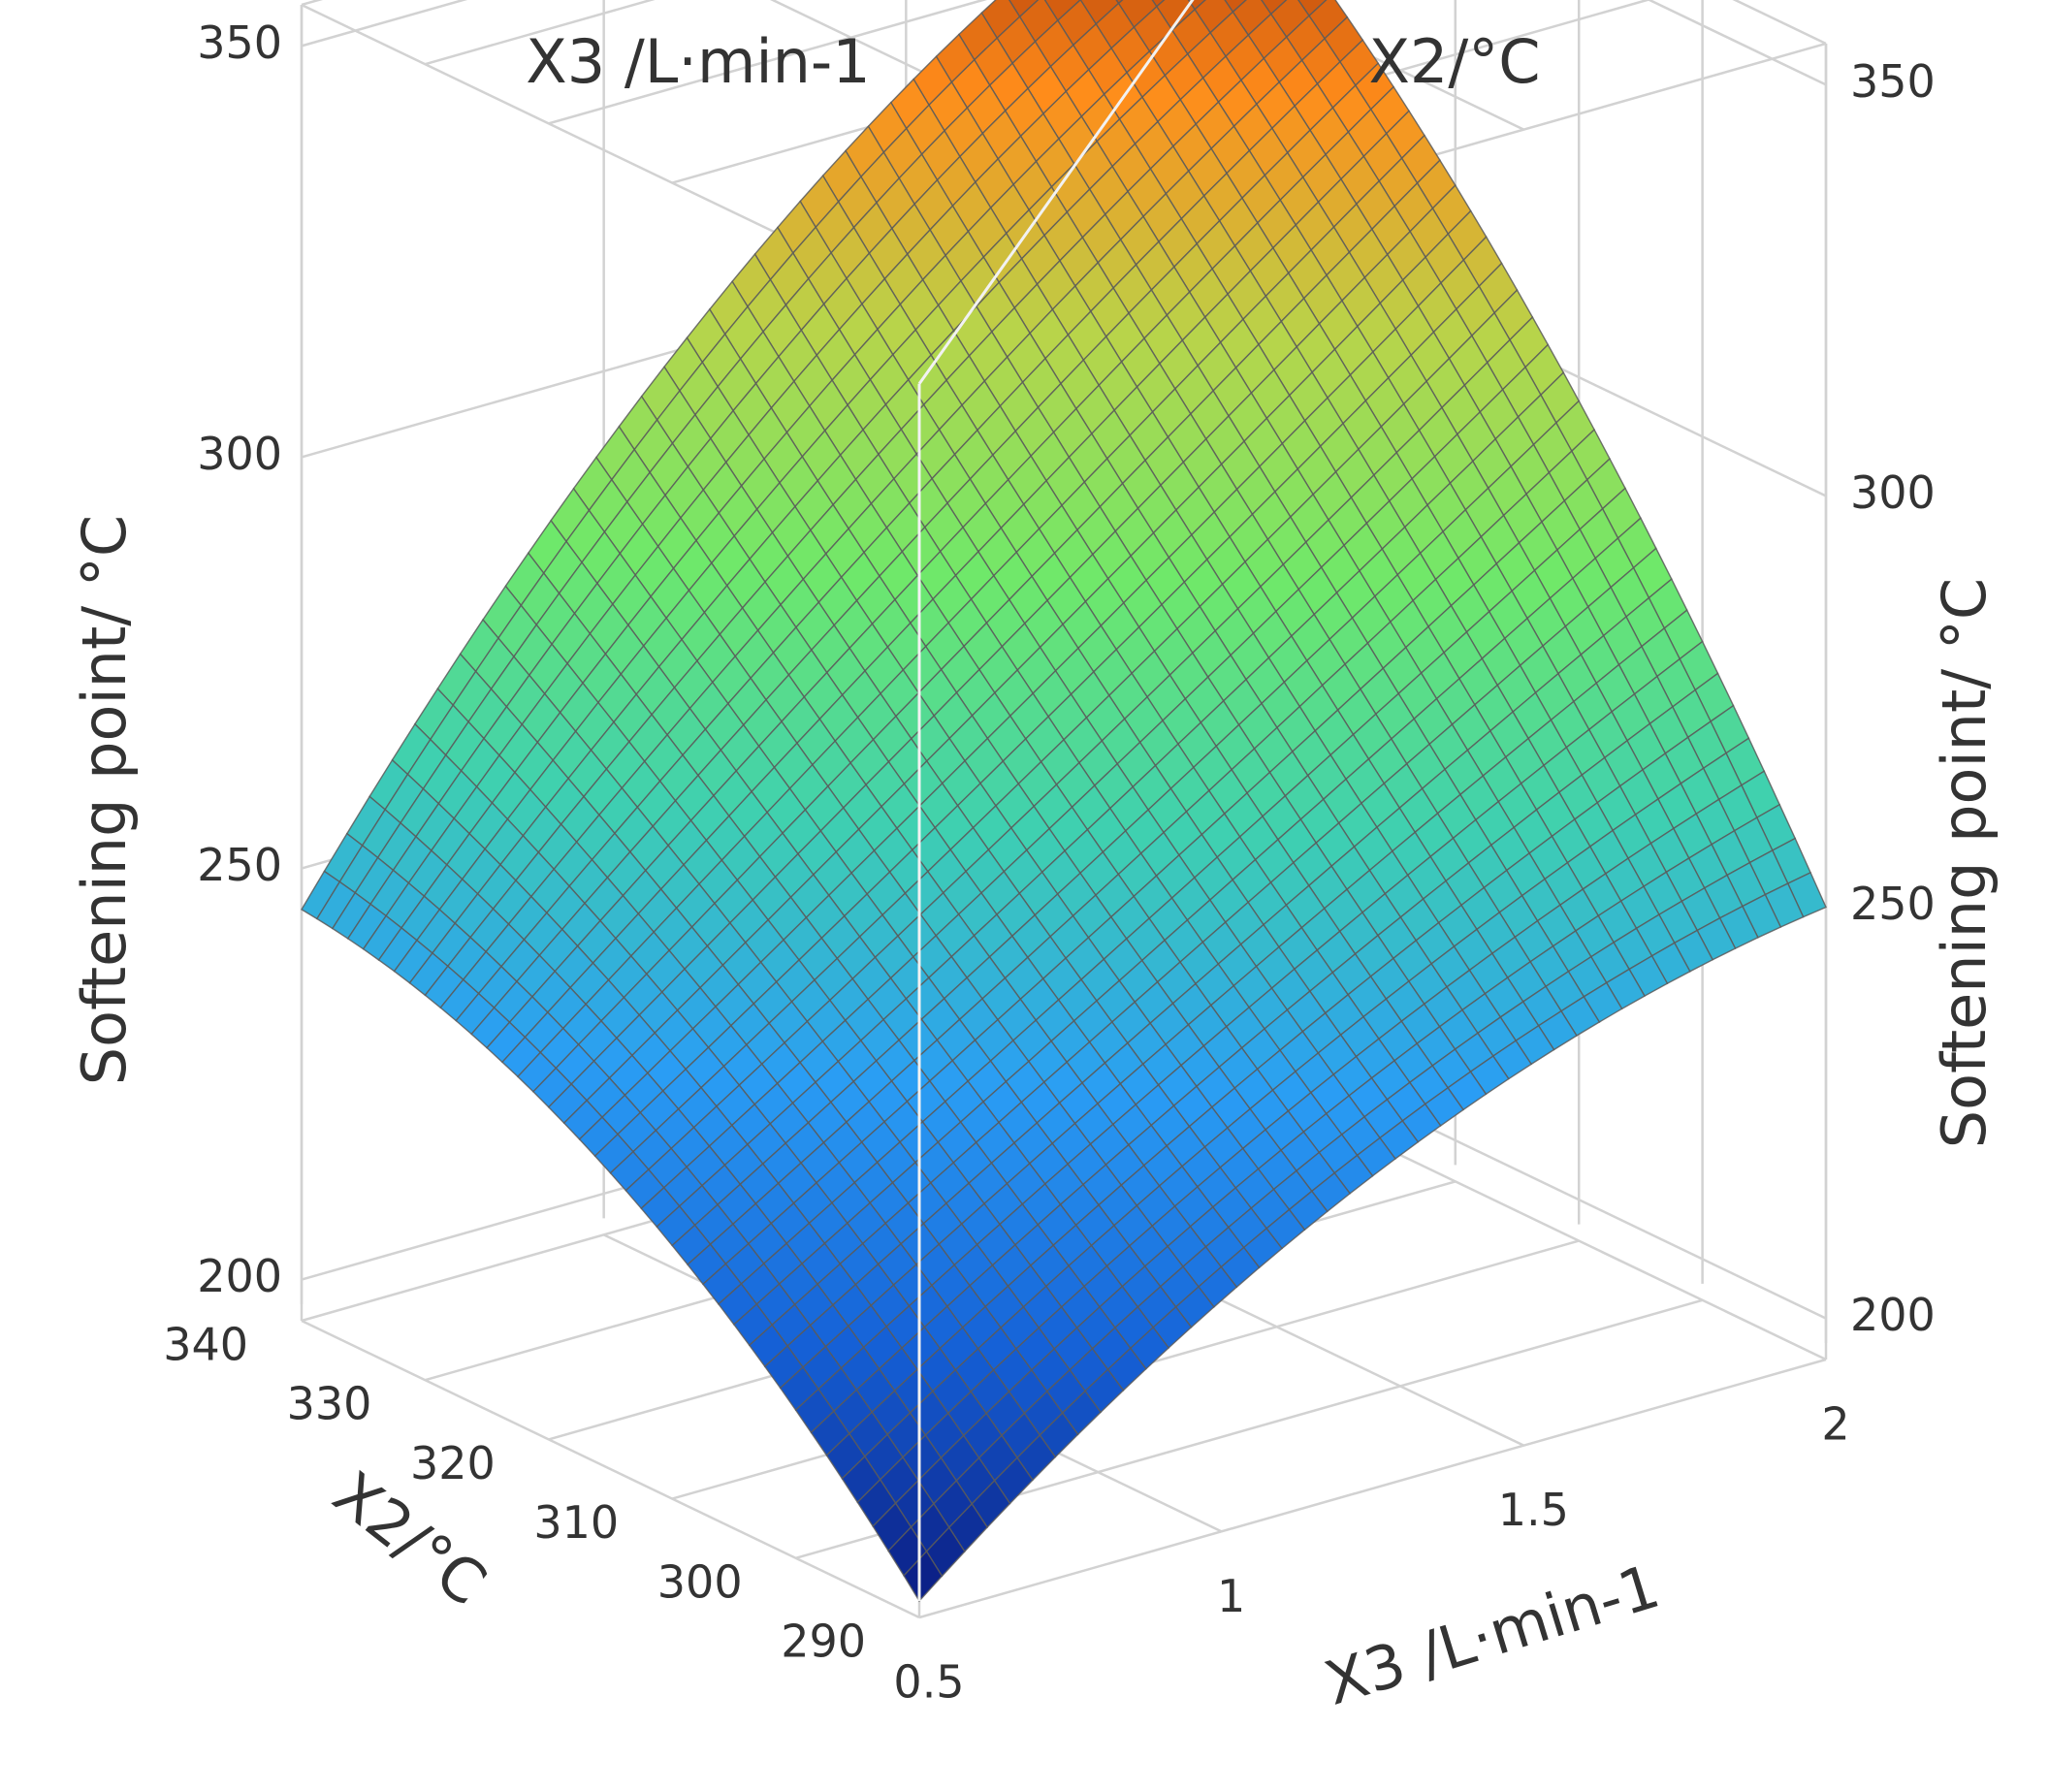  I want to click on x3-axis-title-top: X3 /L·min-1, so click(698, 61).